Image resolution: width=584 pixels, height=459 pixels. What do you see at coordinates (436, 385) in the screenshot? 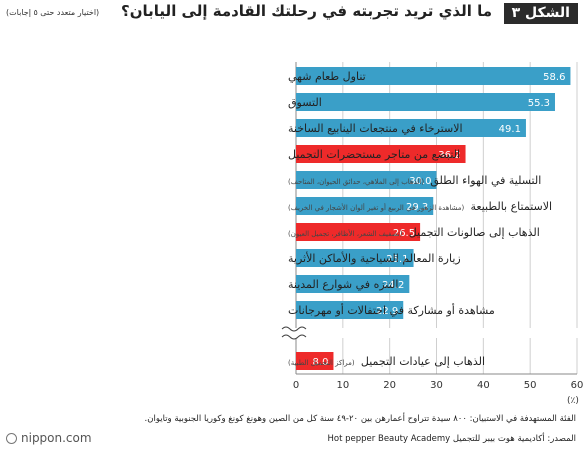
I see `x-tick-label: 30` at bounding box center [436, 385].